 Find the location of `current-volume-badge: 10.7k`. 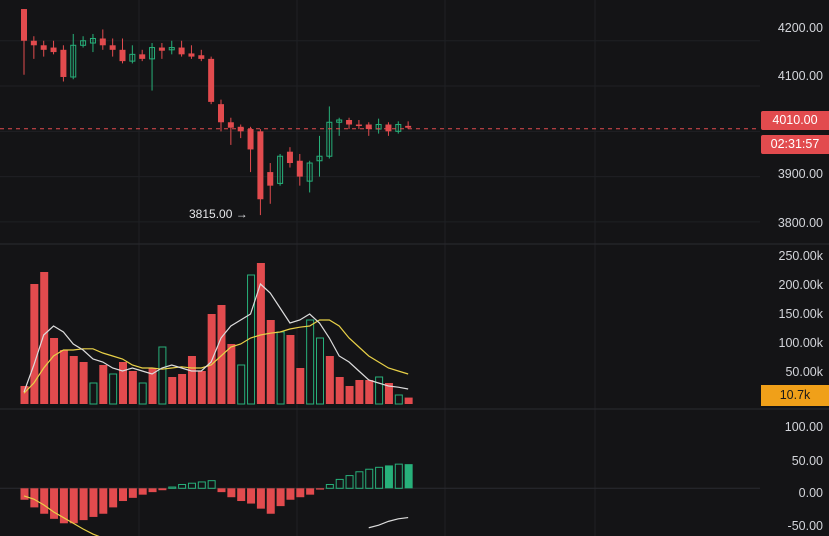

current-volume-badge: 10.7k is located at coordinates (795, 395).